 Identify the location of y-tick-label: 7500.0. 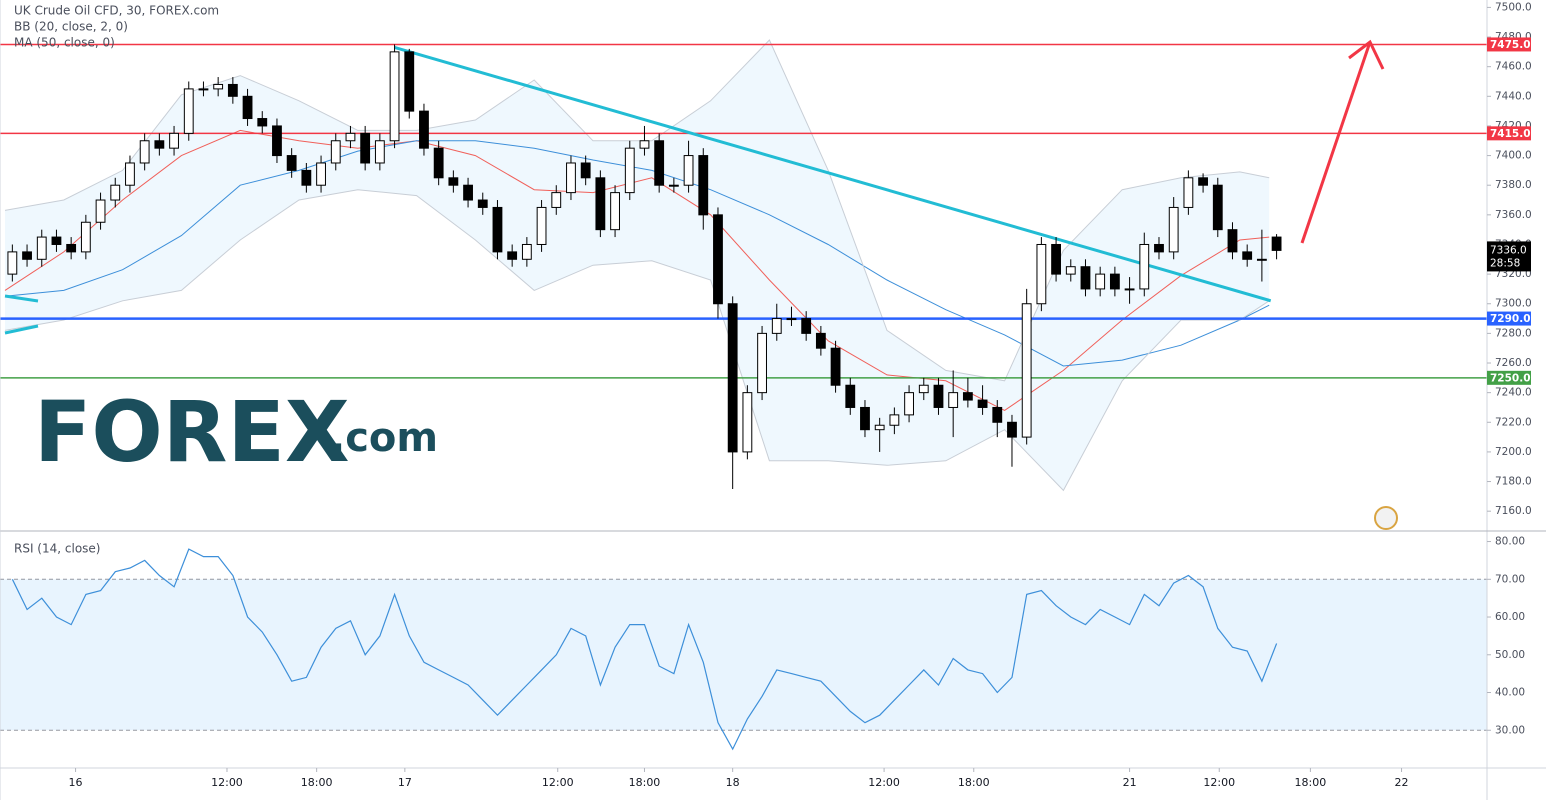
(1513, 7).